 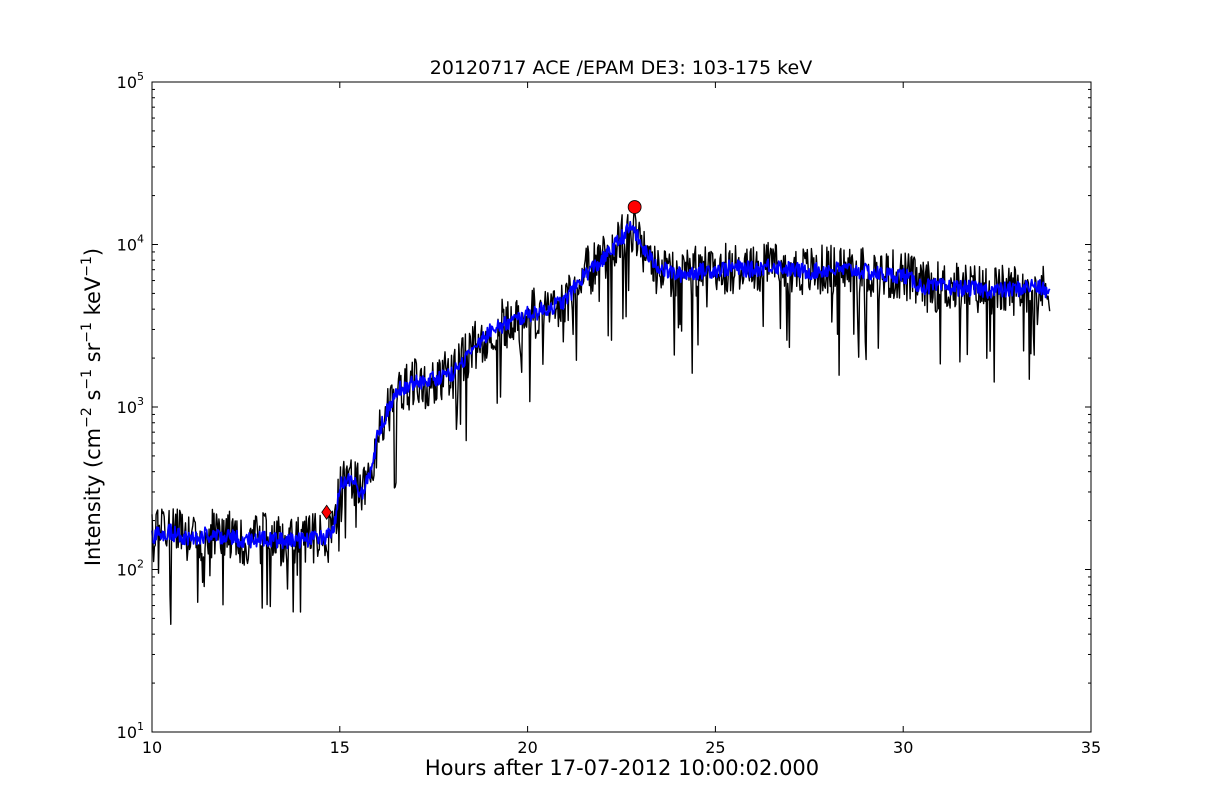 What do you see at coordinates (527, 747) in the screenshot?
I see `x-tick-label: 20` at bounding box center [527, 747].